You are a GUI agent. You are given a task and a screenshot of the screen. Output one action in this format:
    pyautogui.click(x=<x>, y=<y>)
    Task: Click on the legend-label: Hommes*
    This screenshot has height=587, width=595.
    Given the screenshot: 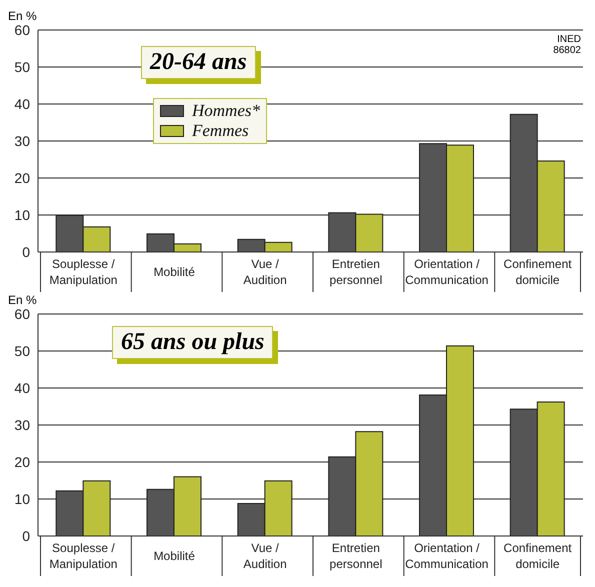 What is the action you would take?
    pyautogui.click(x=226, y=111)
    